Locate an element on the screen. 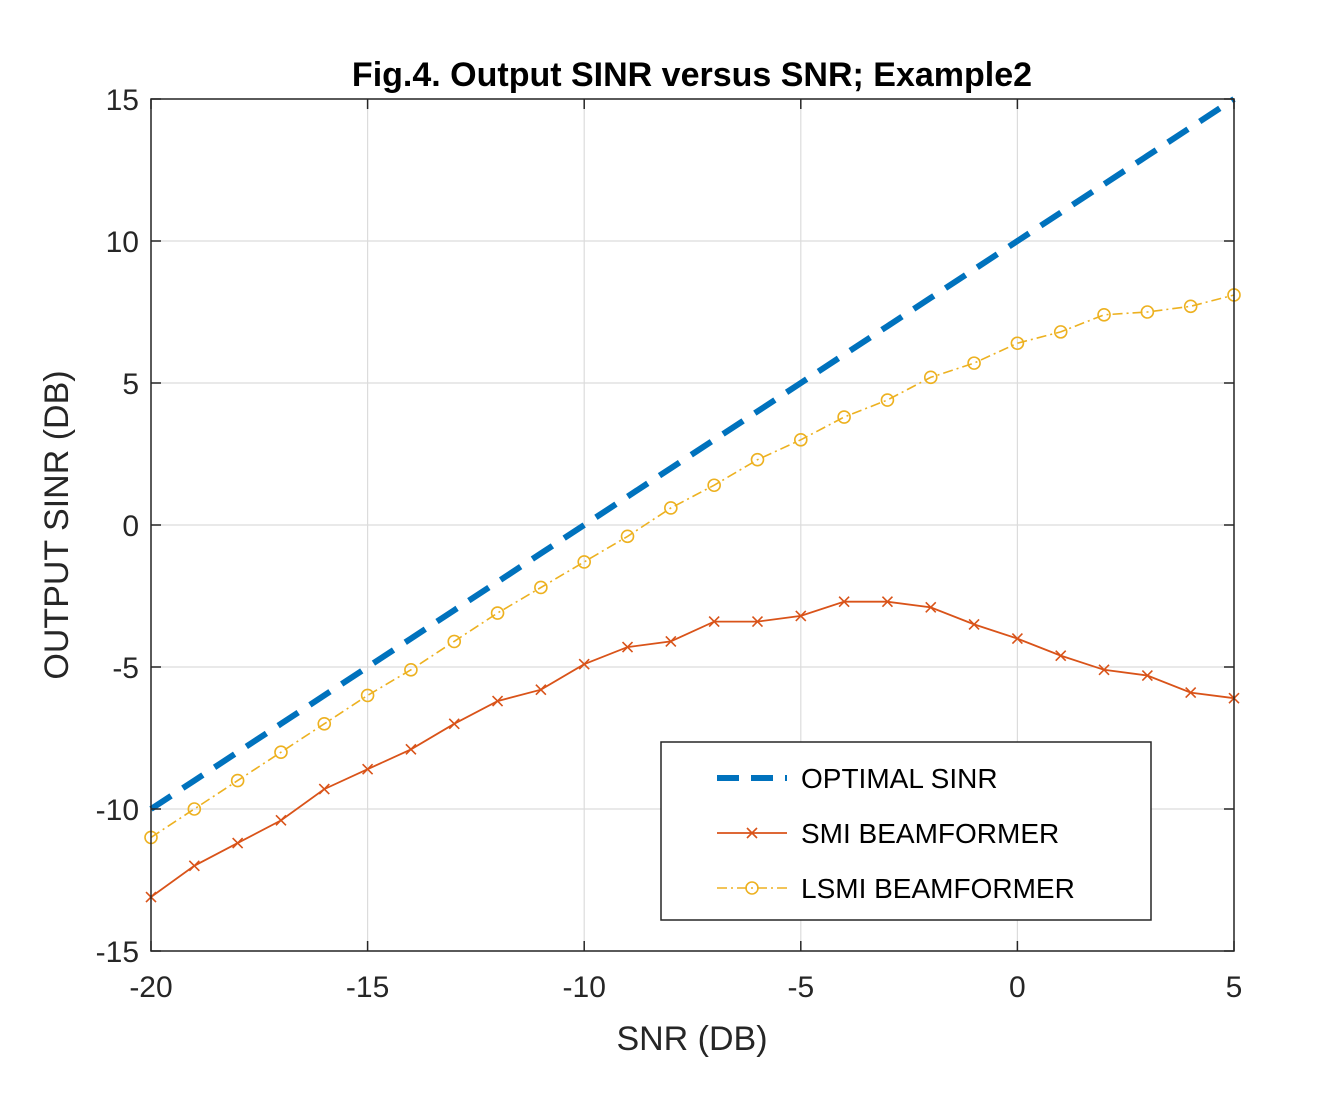 The width and height of the screenshot is (1341, 1097). y-tick-label: 10 is located at coordinates (122, 242).